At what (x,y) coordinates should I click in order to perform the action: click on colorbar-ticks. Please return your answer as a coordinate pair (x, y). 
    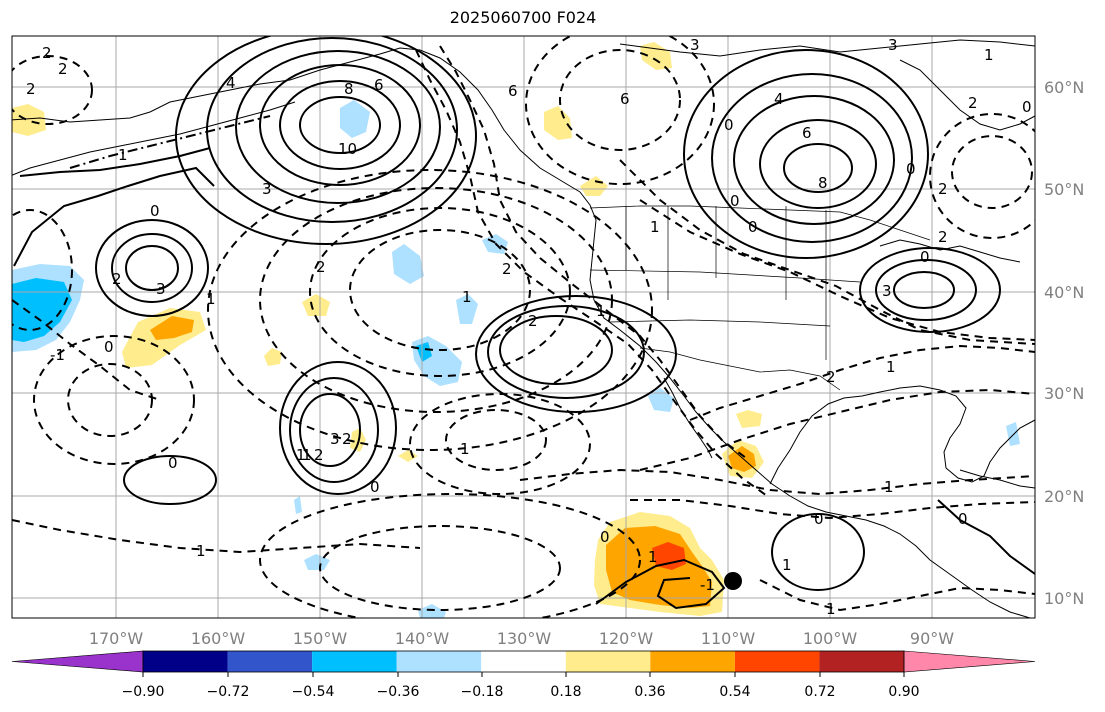
    Looking at the image, I should click on (523, 674).